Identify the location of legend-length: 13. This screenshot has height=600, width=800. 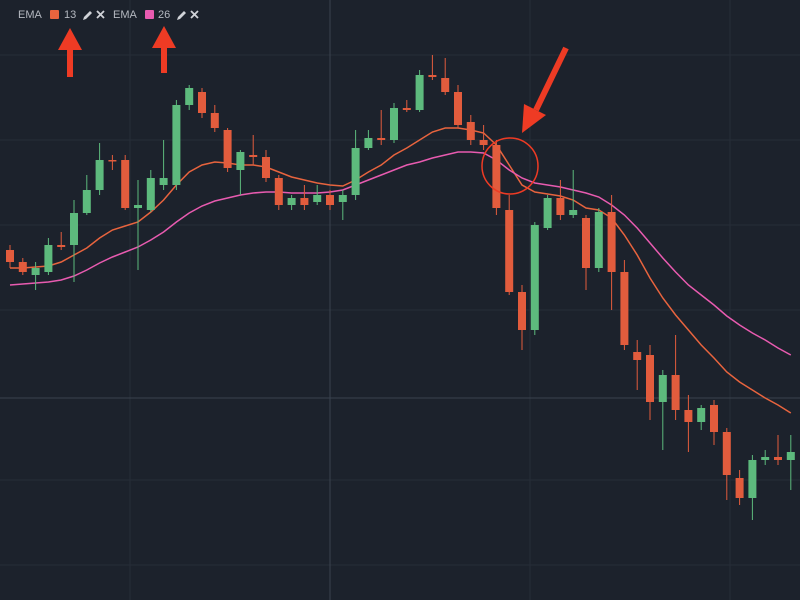
(70, 15).